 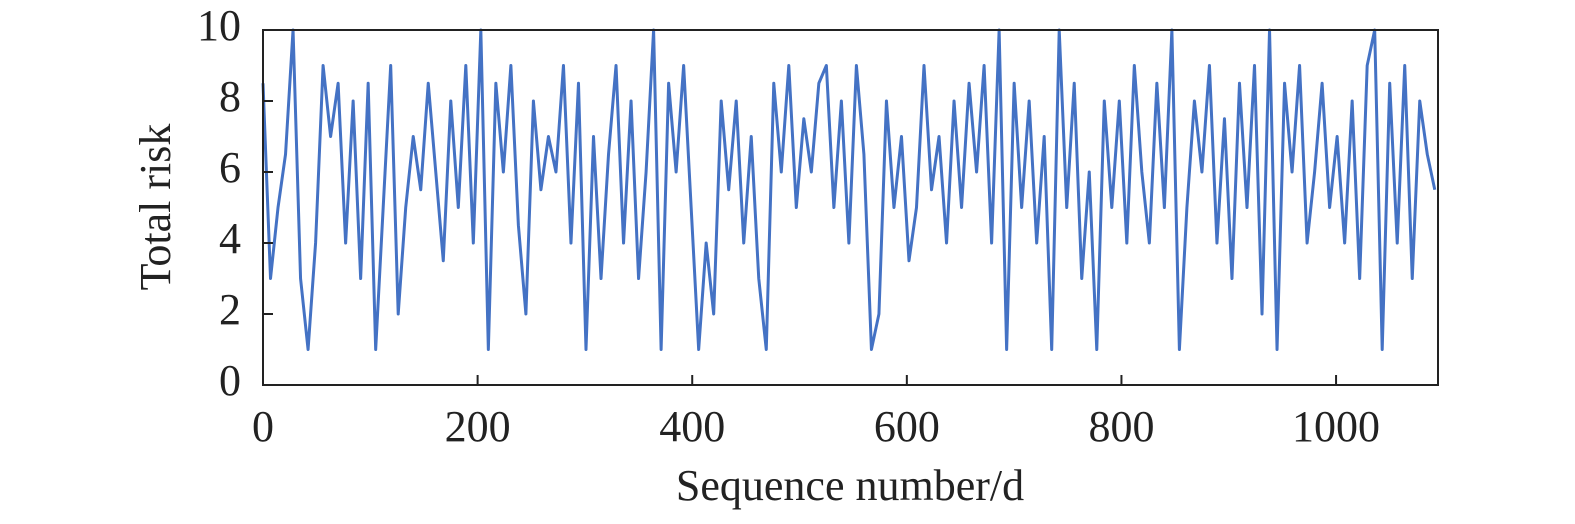 I want to click on x-tick-label: 400, so click(x=692, y=426).